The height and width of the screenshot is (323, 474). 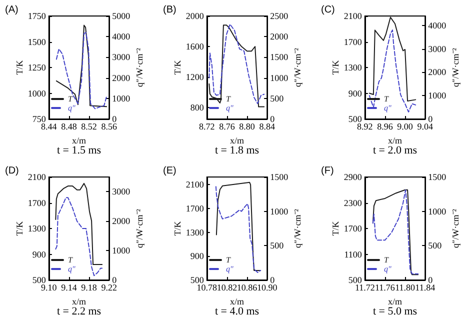 I want to click on y2-tick-label: 1500, so click(x=279, y=177).